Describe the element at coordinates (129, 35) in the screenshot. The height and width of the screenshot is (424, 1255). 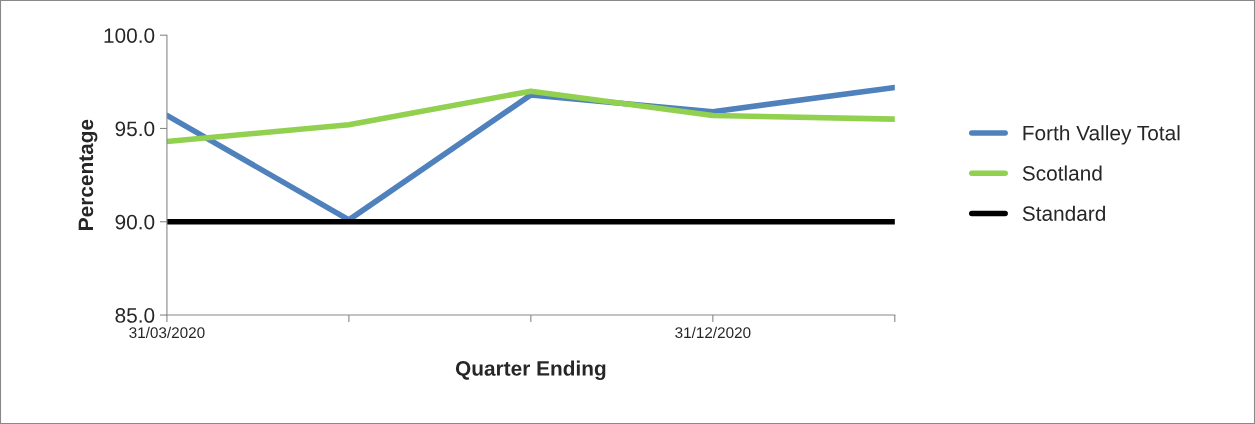
I see `y-tick-label: 100.0` at that location.